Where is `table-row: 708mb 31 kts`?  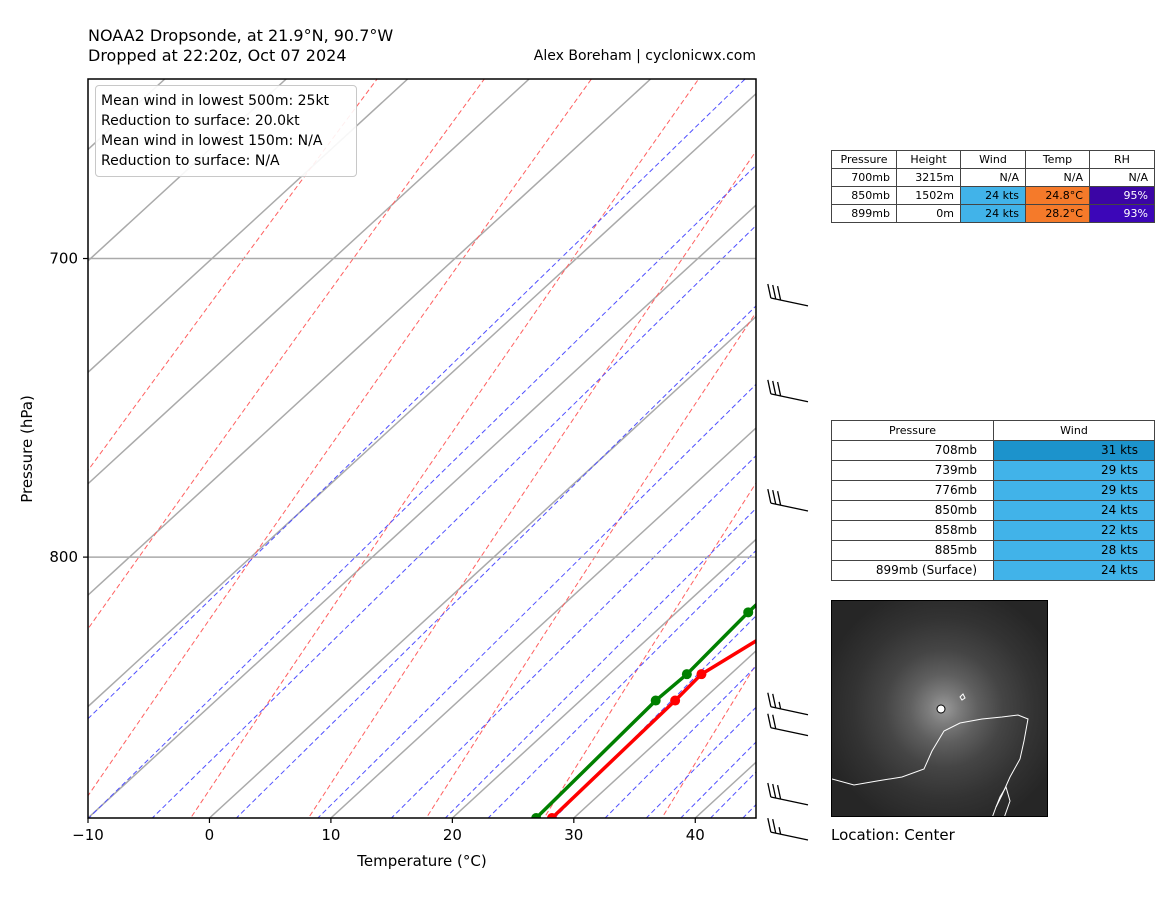
table-row: 708mb 31 kts is located at coordinates (993, 450).